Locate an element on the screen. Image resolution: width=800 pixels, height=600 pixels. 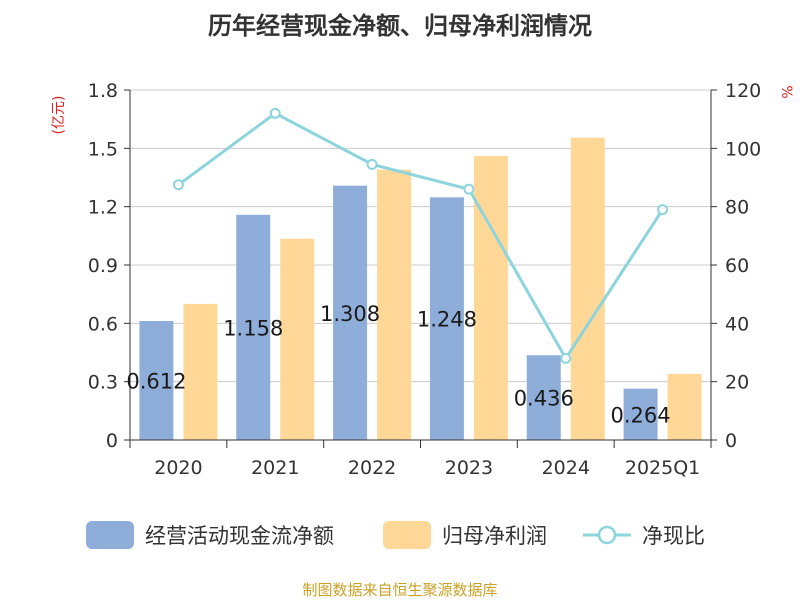
data-label-cash-flow: 0.264 is located at coordinates (641, 415).